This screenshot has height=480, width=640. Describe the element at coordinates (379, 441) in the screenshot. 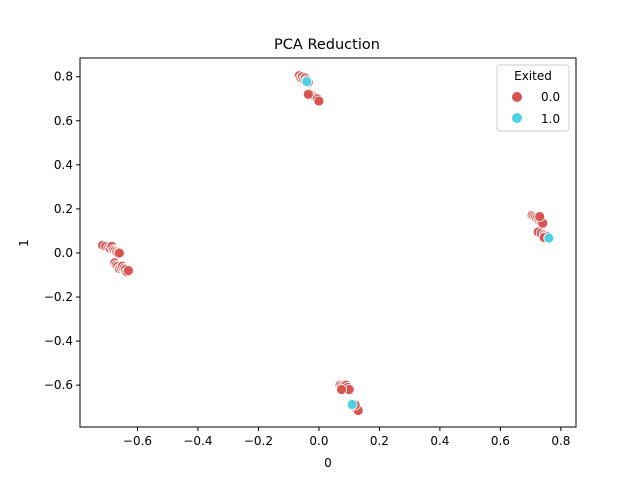

I see `x-tick-label-4: 0.2` at that location.